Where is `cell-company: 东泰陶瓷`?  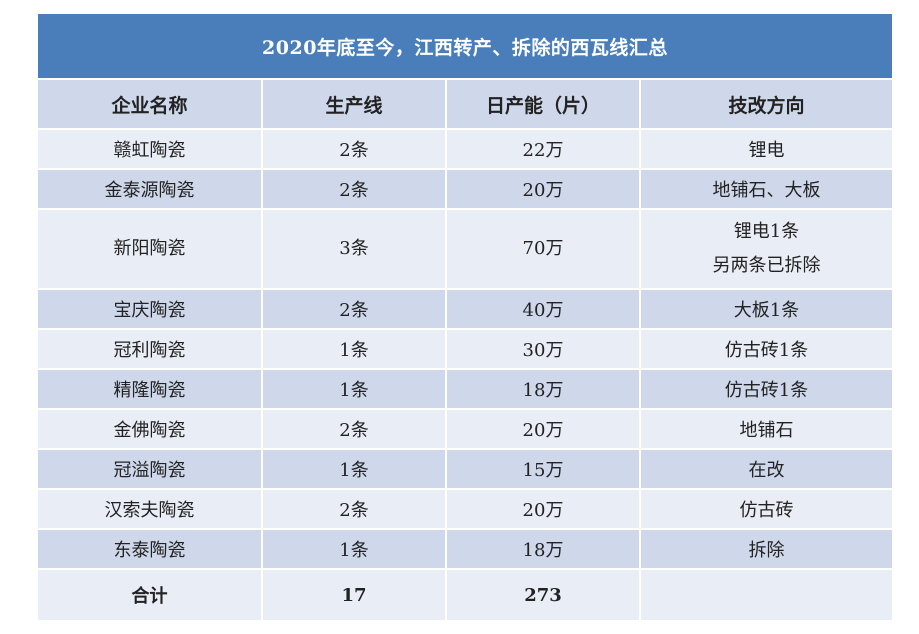 cell-company: 东泰陶瓷 is located at coordinates (150, 549).